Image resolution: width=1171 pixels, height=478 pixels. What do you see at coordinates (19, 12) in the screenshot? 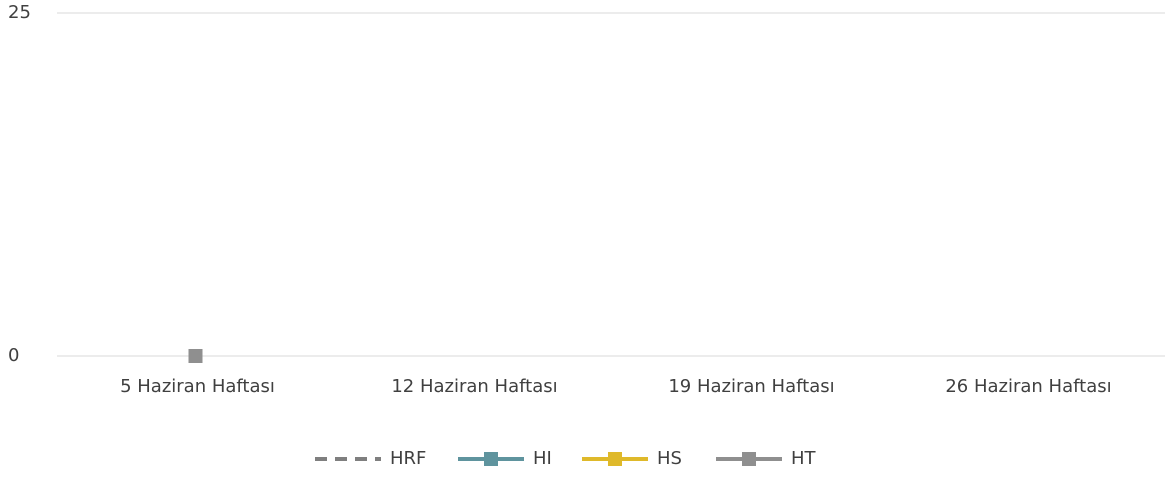
I see `y-tick-label: 25` at bounding box center [19, 12].